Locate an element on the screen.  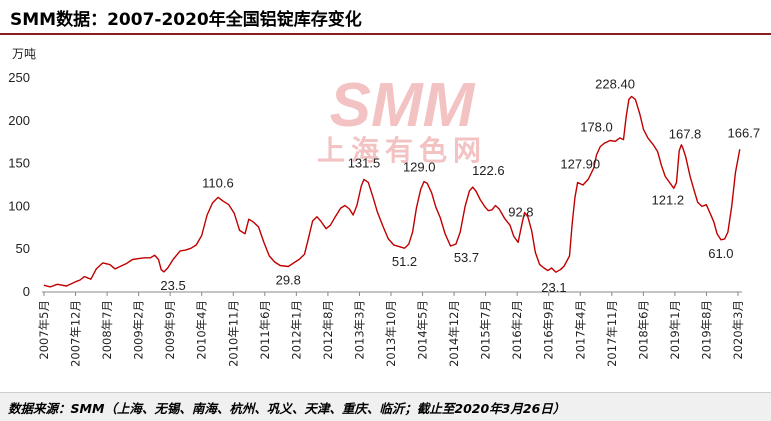
watermark: SMM 上海有色网 is located at coordinates (402, 119).